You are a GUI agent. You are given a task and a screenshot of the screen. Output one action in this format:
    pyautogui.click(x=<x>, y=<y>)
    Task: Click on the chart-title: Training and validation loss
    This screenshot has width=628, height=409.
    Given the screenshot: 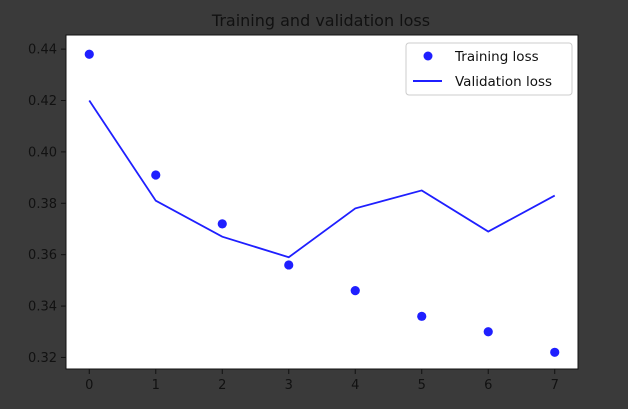 What is the action you would take?
    pyautogui.click(x=320, y=20)
    